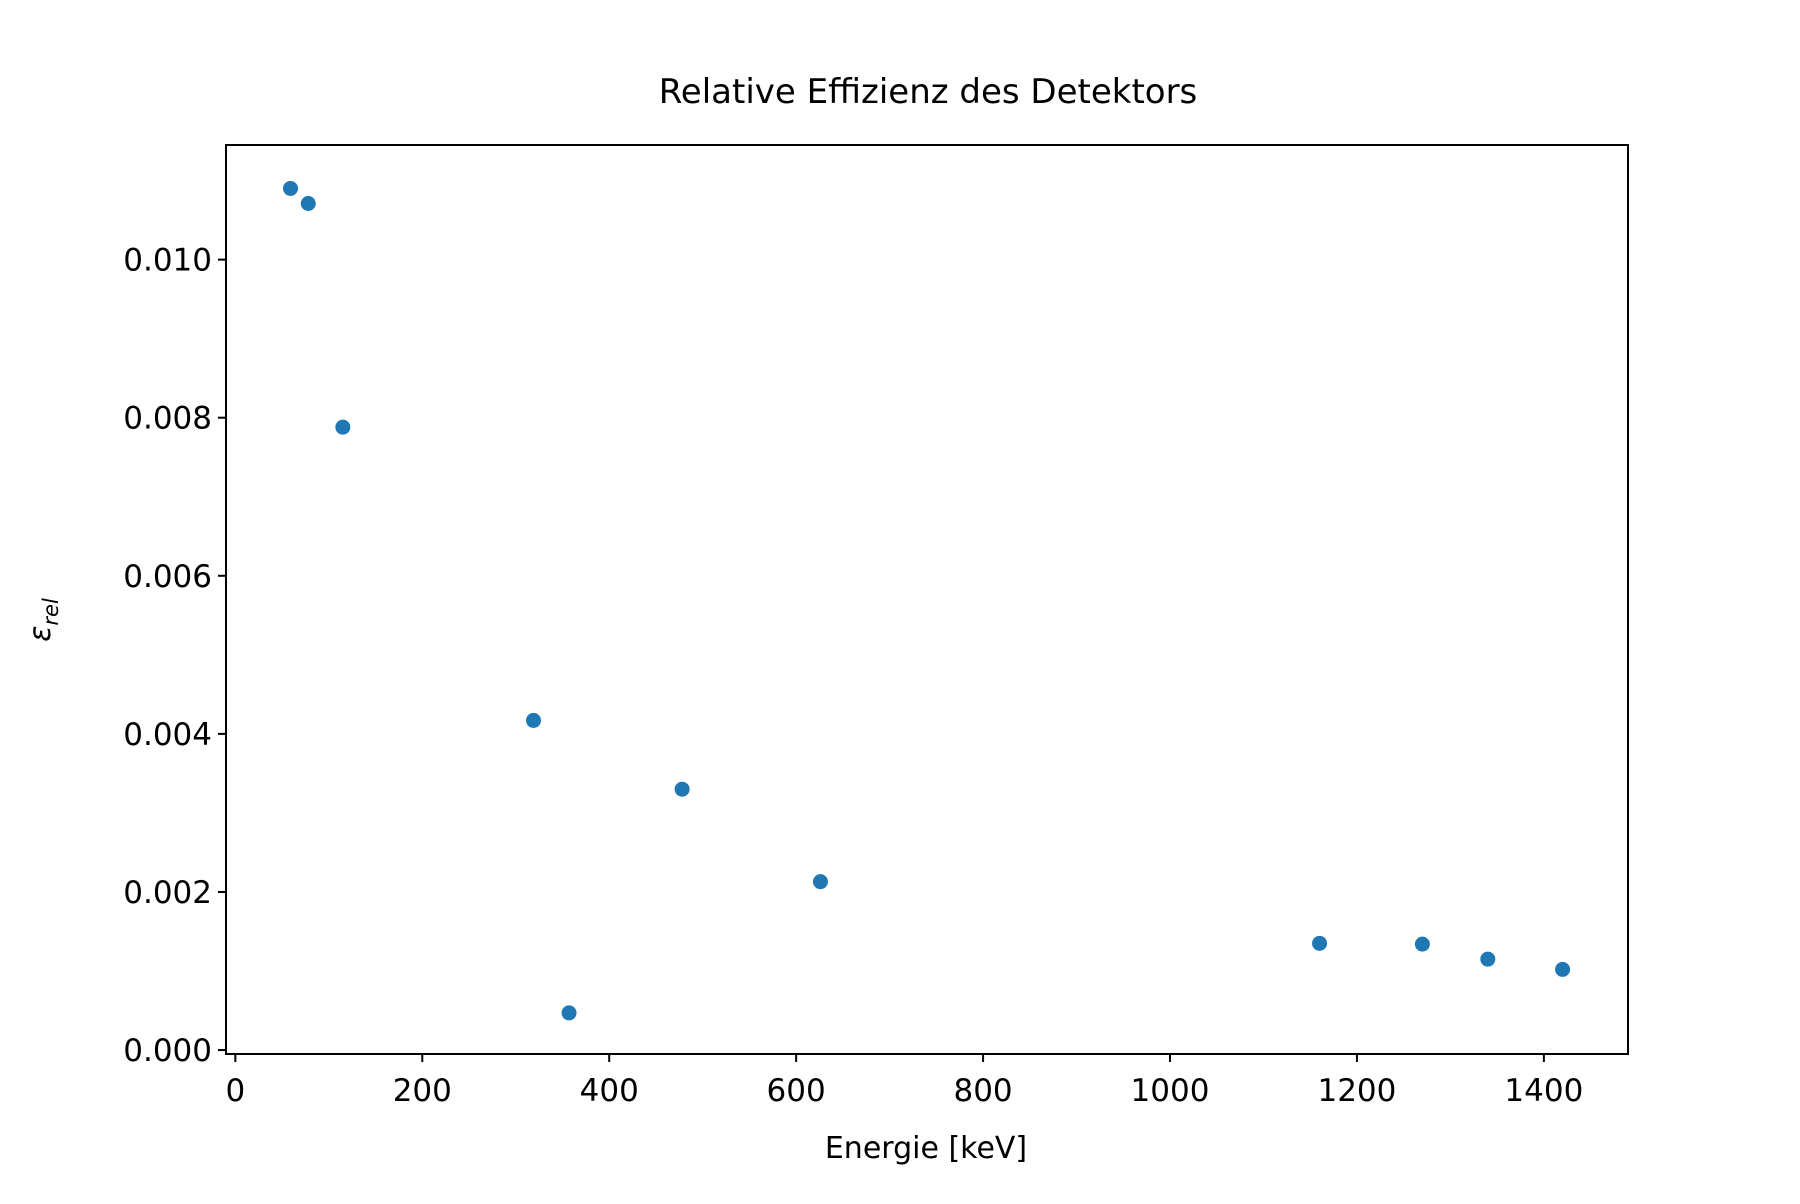  What do you see at coordinates (926, 1148) in the screenshot?
I see `x-axis-label: Energie [keV]` at bounding box center [926, 1148].